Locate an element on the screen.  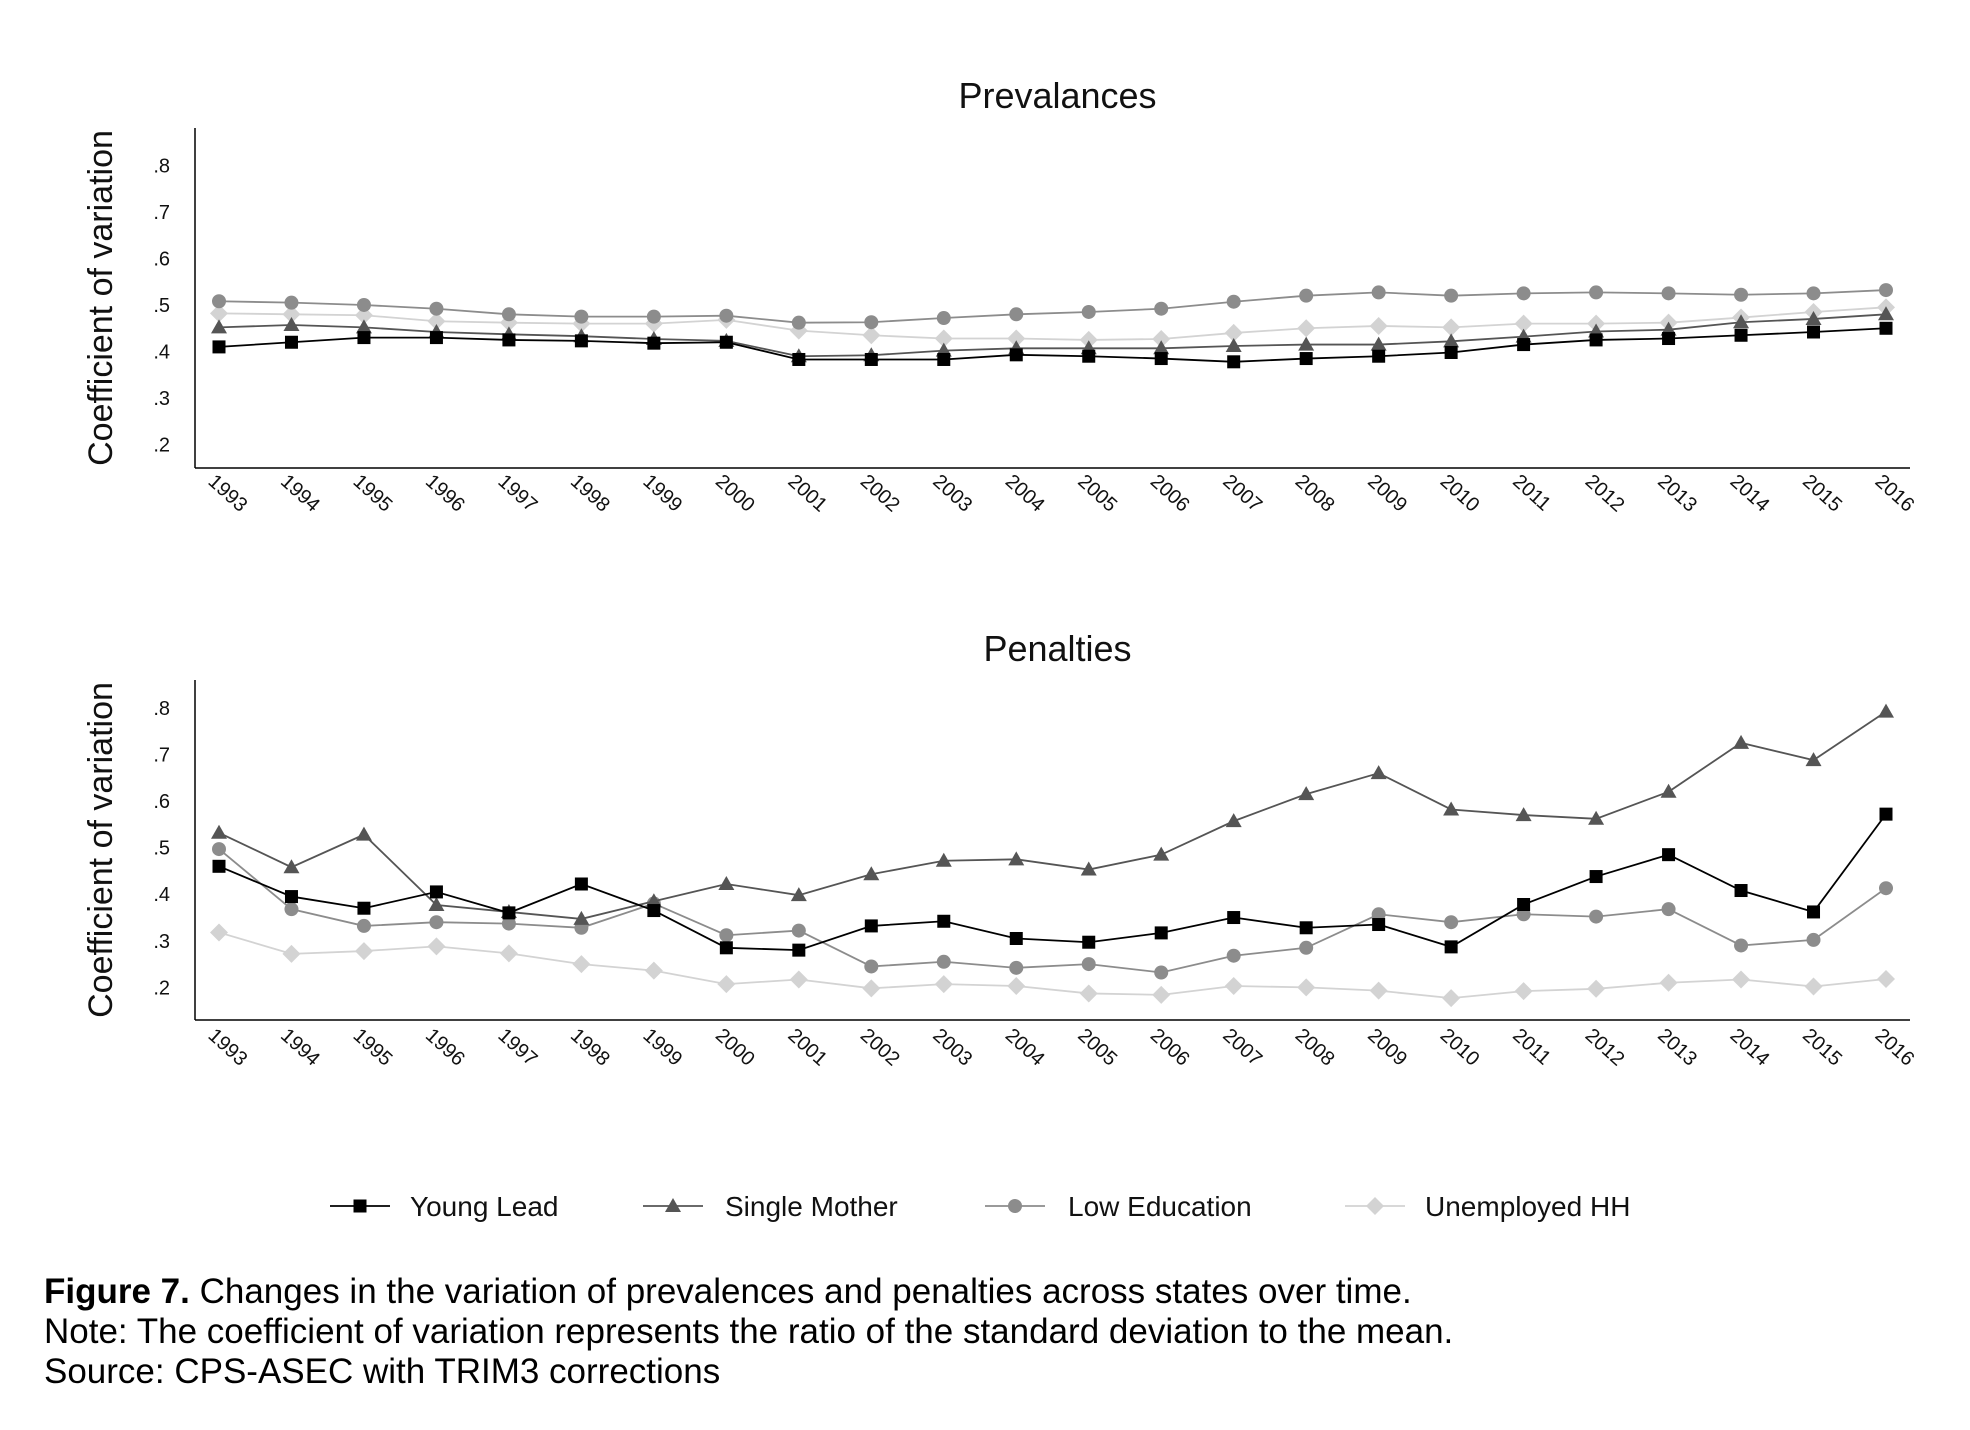
series-single-mother is located at coordinates (1052, 334).